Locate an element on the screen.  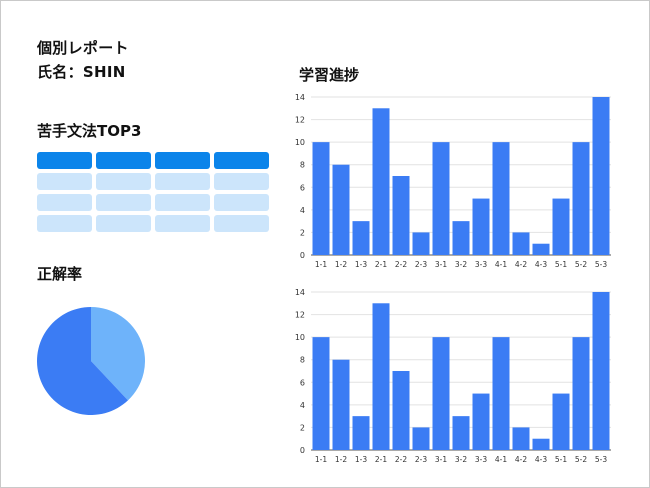
bar-3-2-a is located at coordinates (461, 238).